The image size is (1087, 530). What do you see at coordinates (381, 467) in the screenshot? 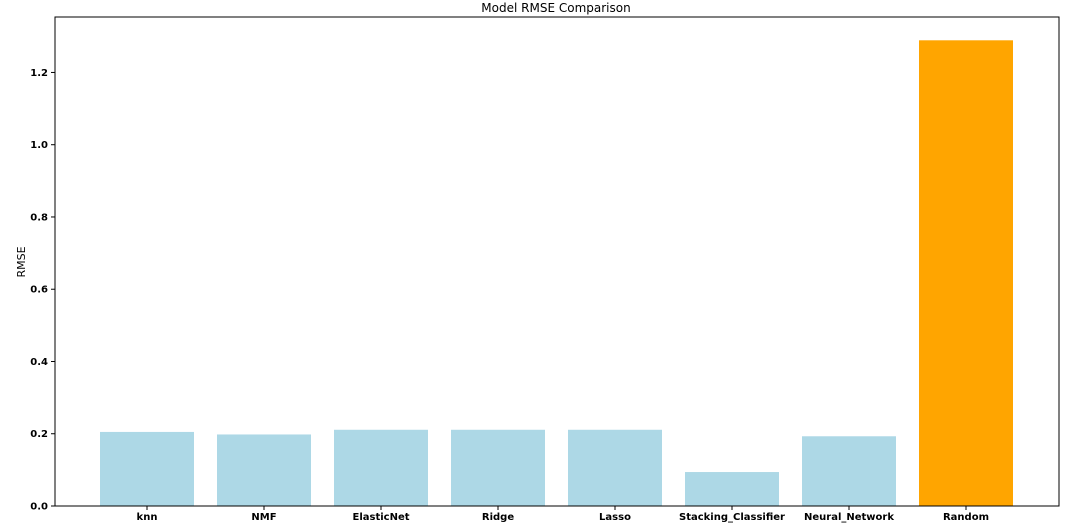
I see `bar-elasticnet` at bounding box center [381, 467].